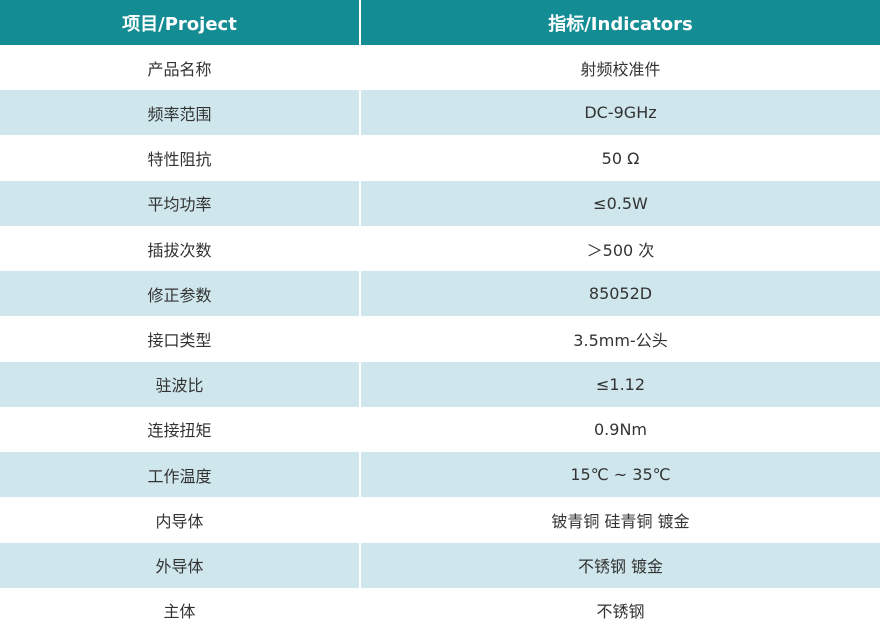  I want to click on indicator-cell: 铍青铜 硅青铜 镀金, so click(620, 521).